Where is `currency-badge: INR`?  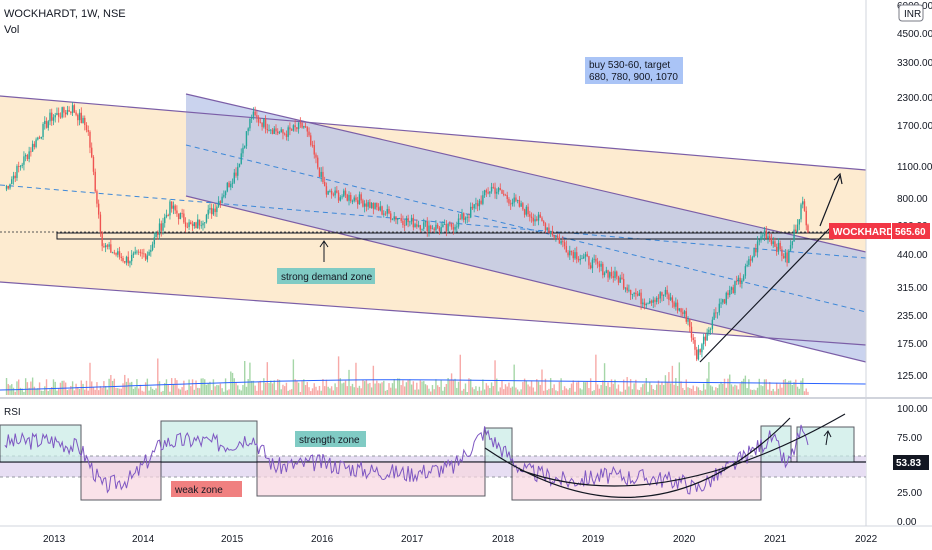 currency-badge: INR is located at coordinates (911, 13).